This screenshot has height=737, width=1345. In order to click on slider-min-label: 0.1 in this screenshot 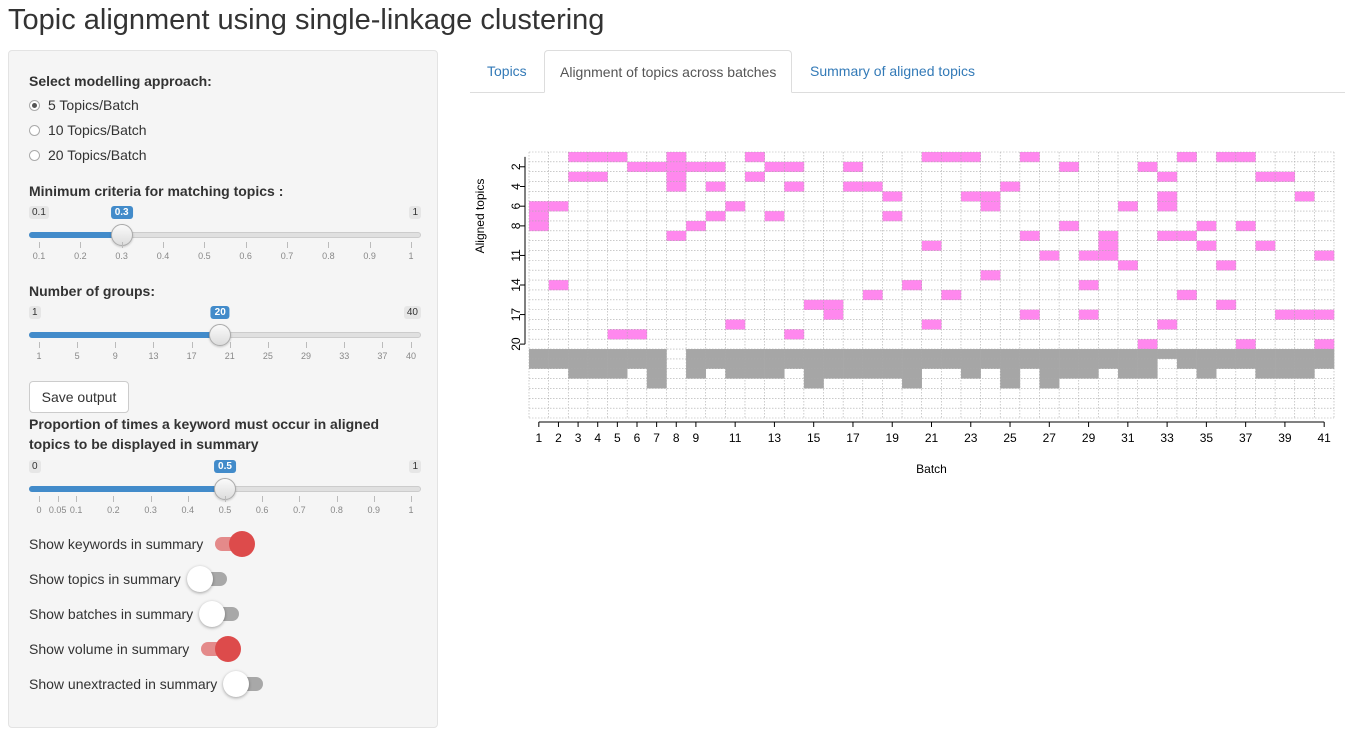, I will do `click(39, 212)`.